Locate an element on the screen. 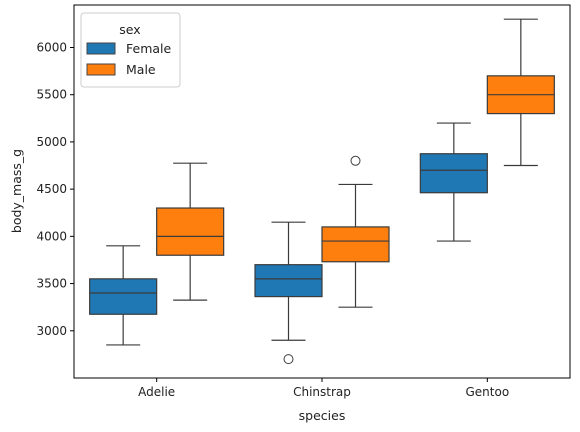  box-female-adelie is located at coordinates (123, 295).